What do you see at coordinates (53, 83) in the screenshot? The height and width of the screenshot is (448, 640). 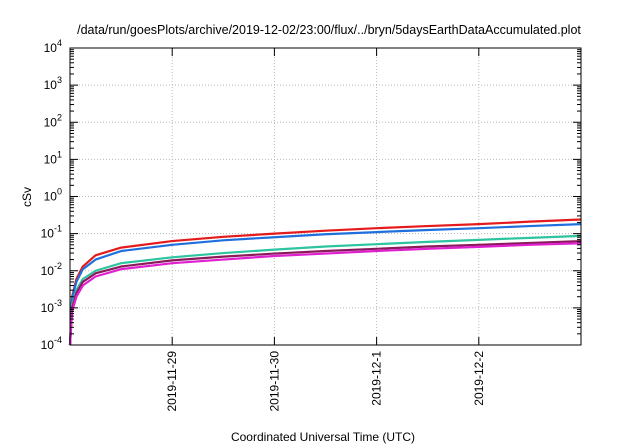 I see `y-tick-label: 10³` at bounding box center [53, 83].